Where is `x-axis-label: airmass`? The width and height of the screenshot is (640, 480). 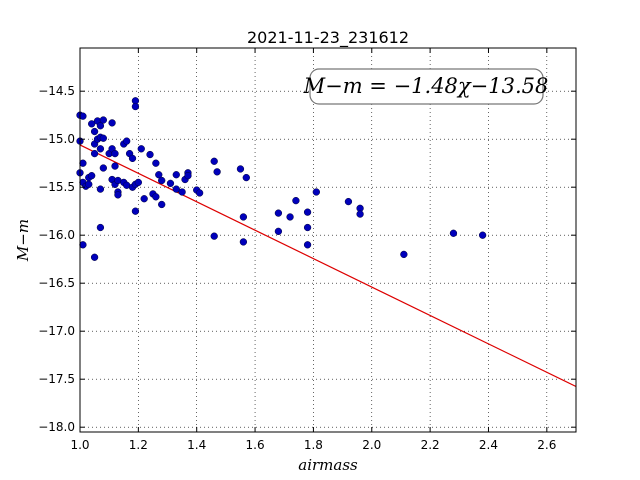 x-axis-label: airmass is located at coordinates (328, 465).